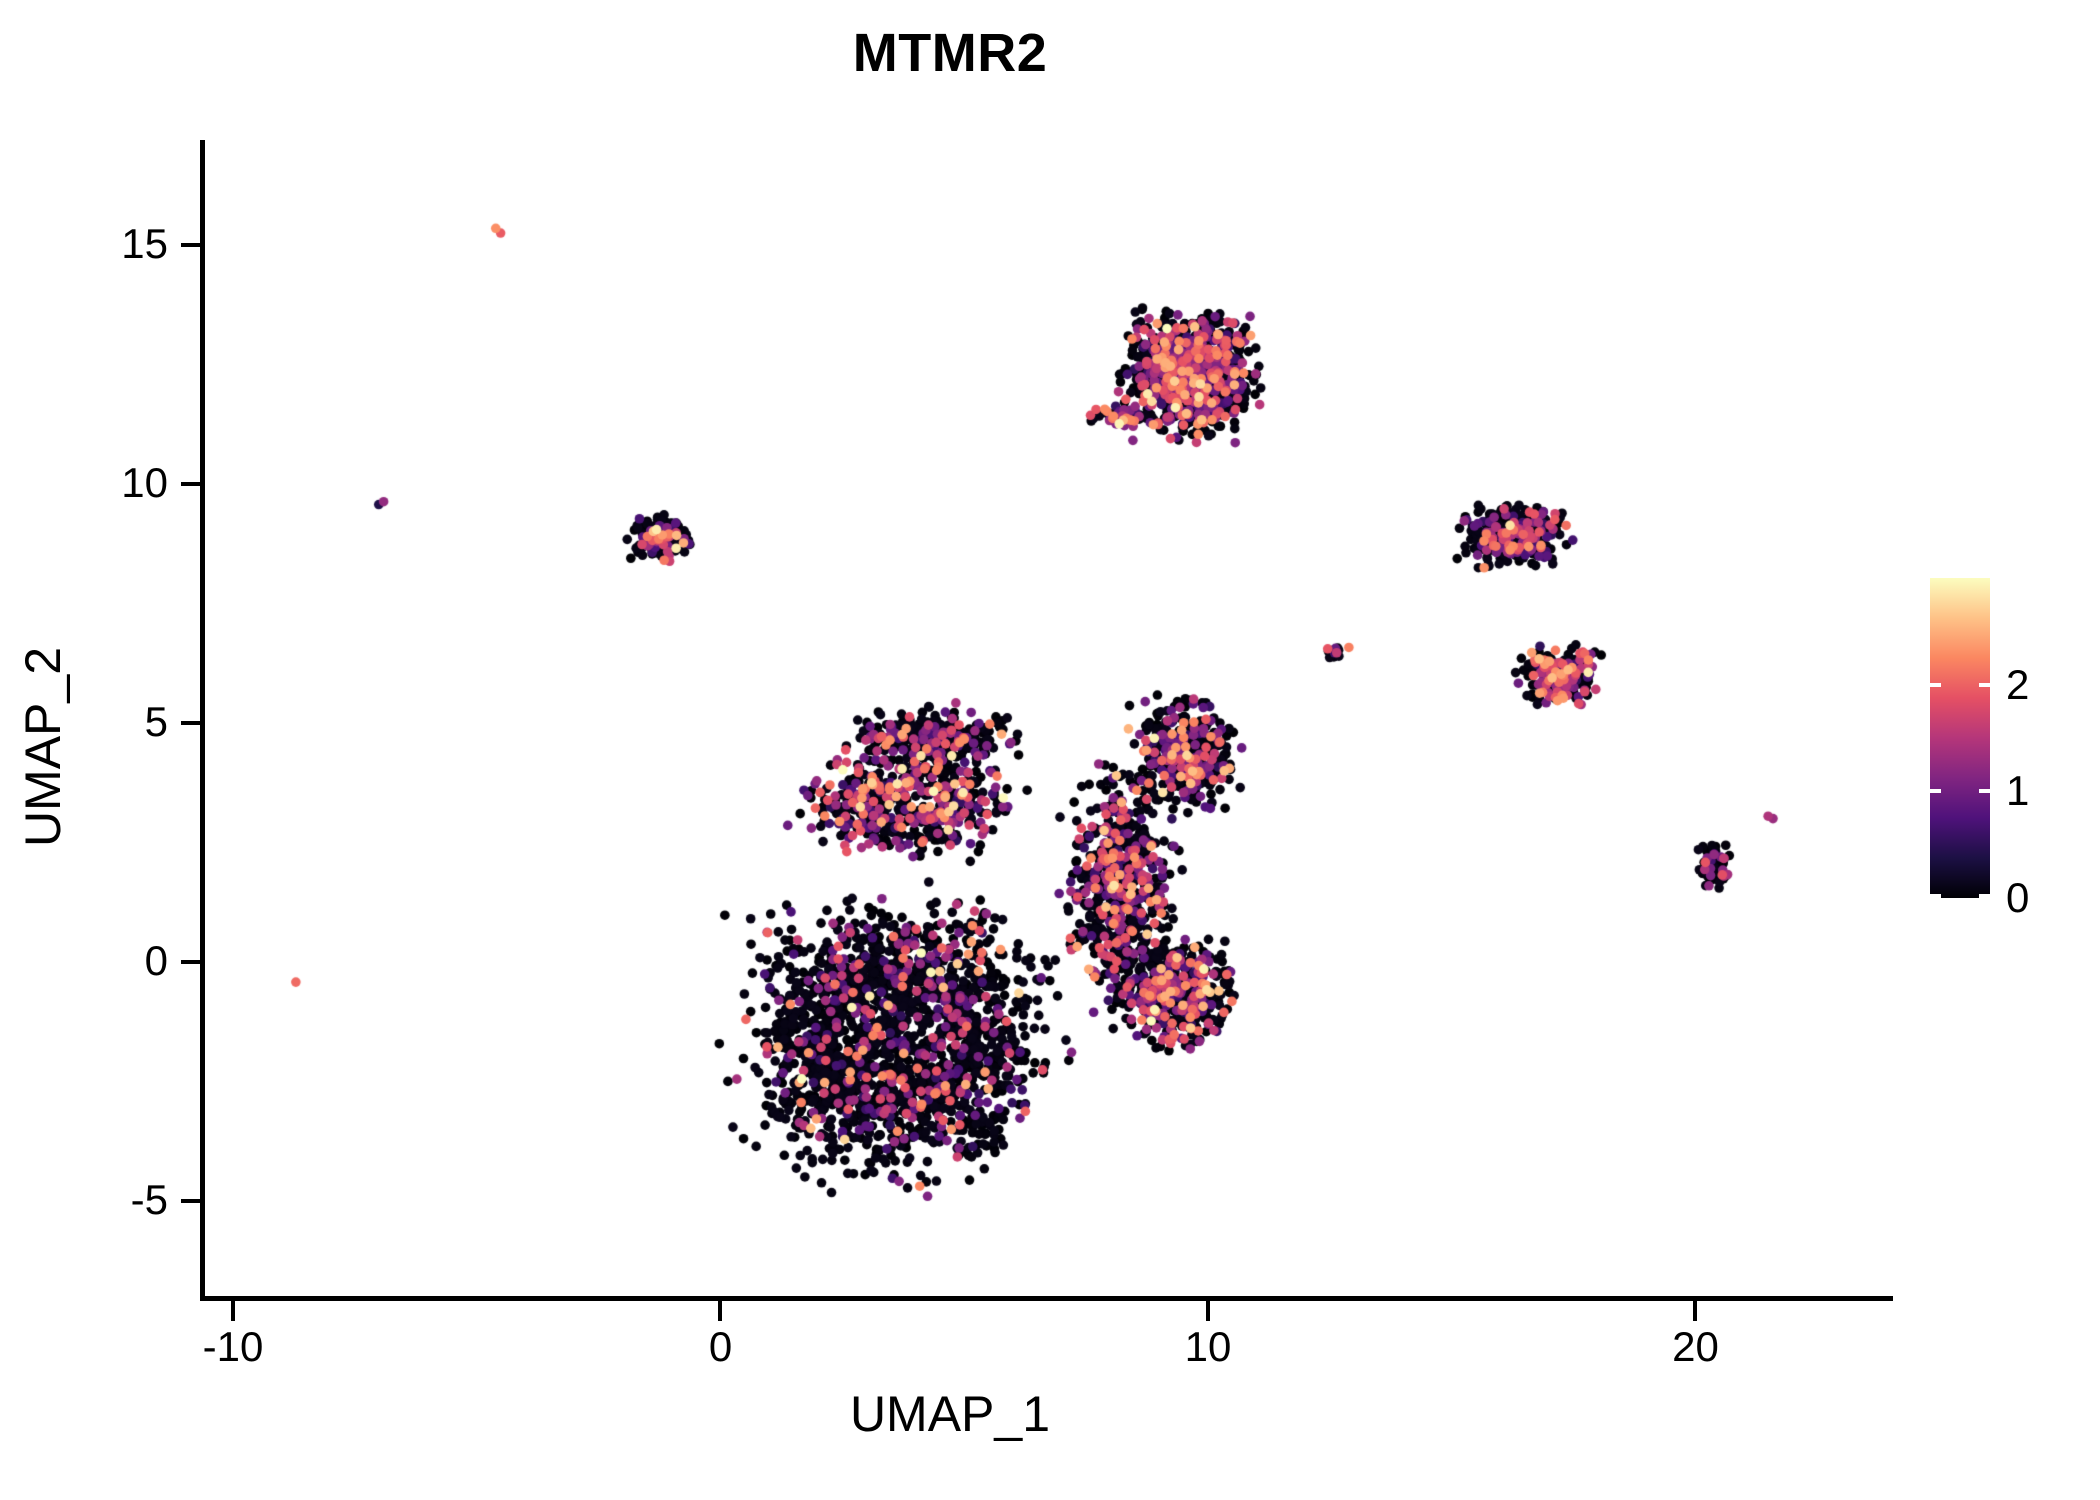 The image size is (2100, 1500). I want to click on y-tick: -5, so click(84, 1200).